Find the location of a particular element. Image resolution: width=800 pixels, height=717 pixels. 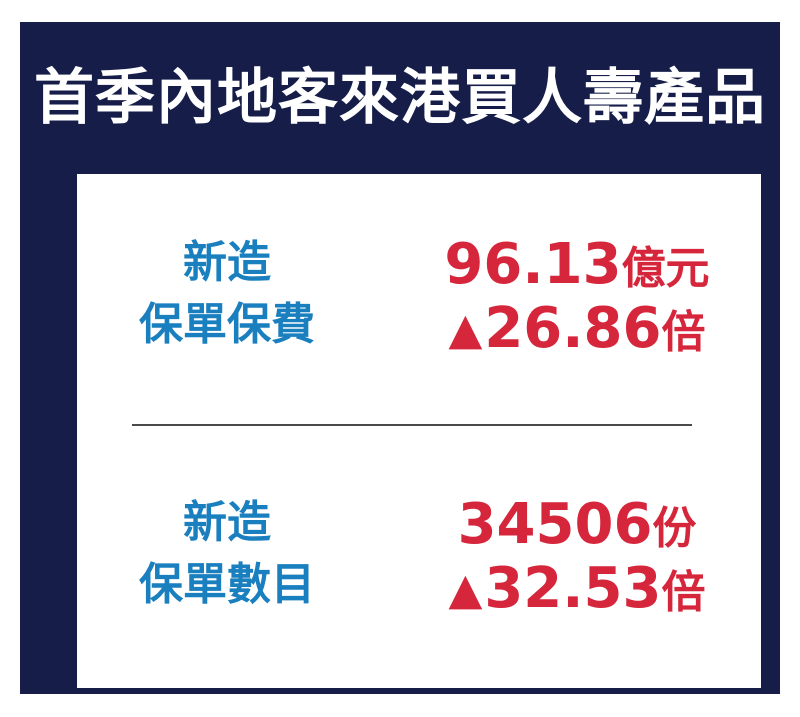

stat-change-policies: ▲32.53倍 is located at coordinates (577, 591).